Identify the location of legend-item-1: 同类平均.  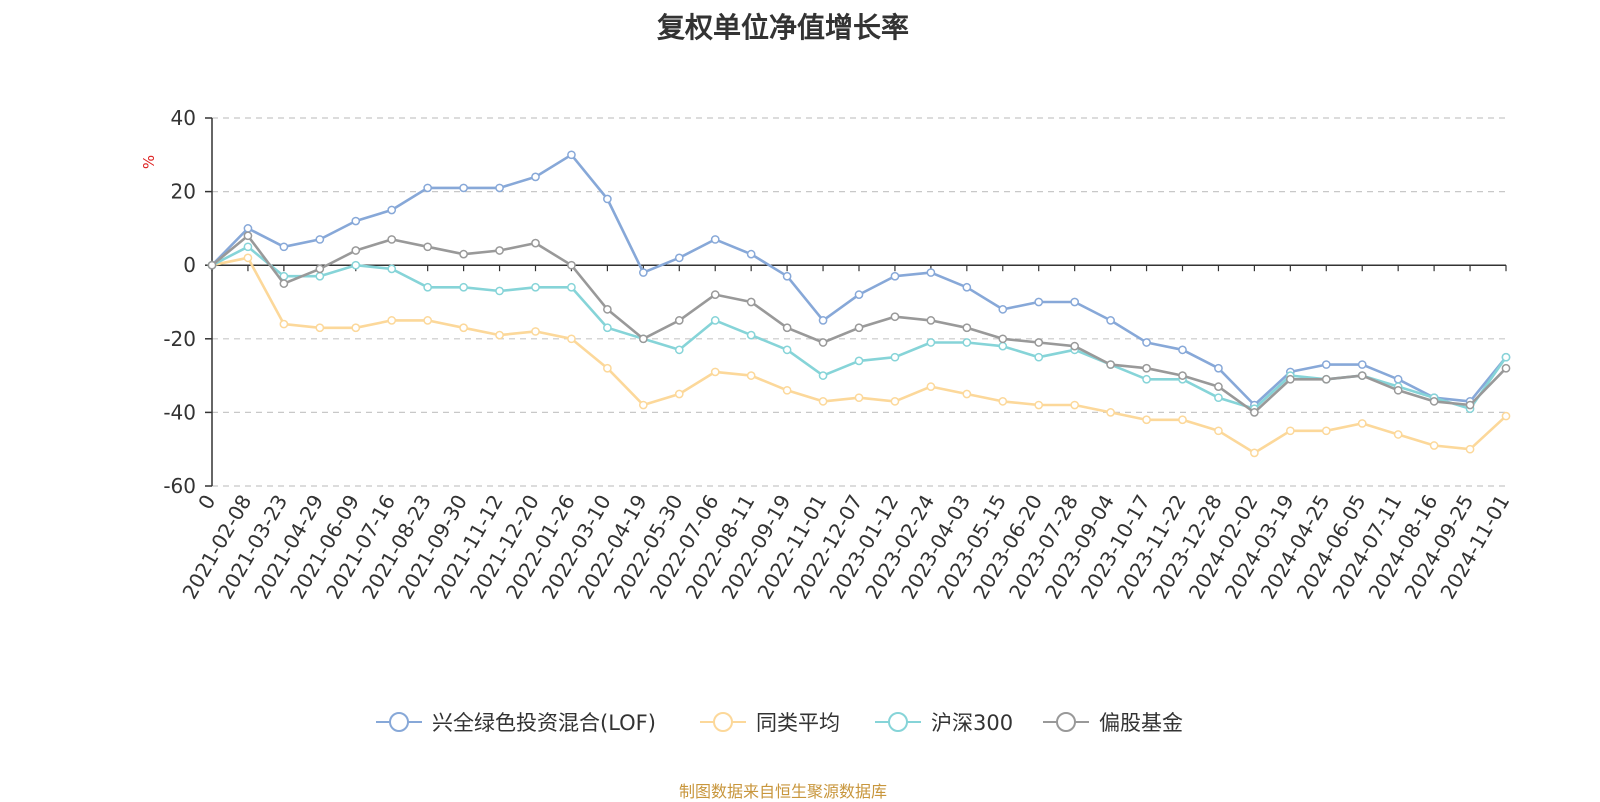
(770, 723).